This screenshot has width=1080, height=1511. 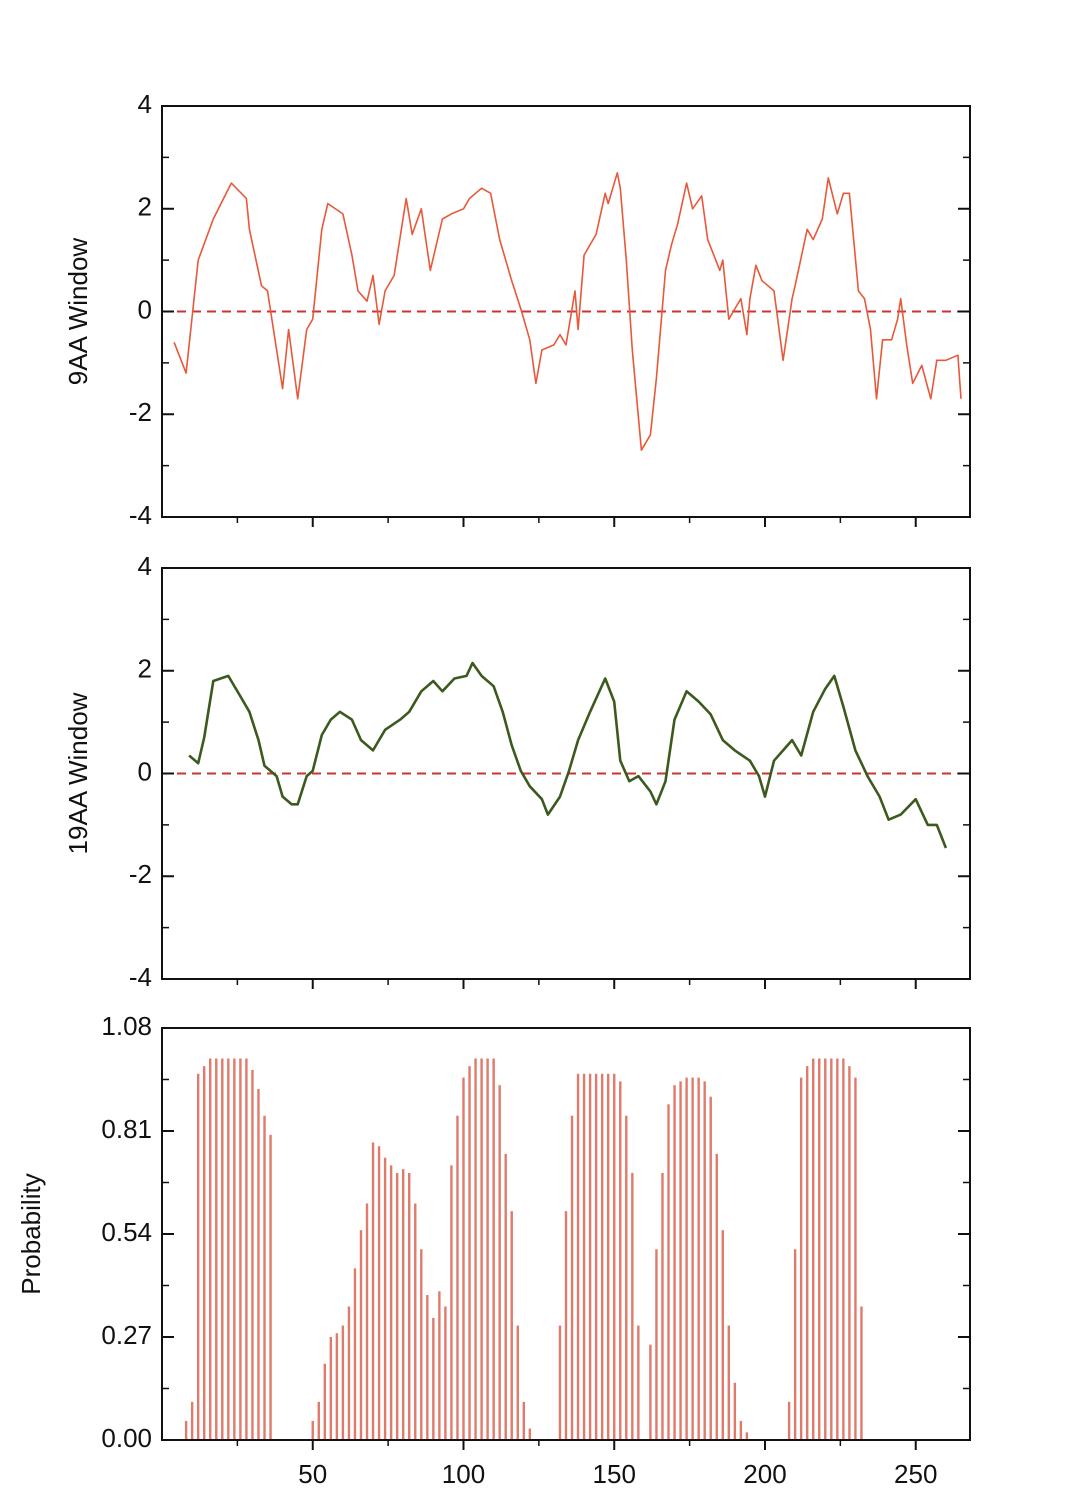 I want to click on y-tick-label: 0.54, so click(x=126, y=1232).